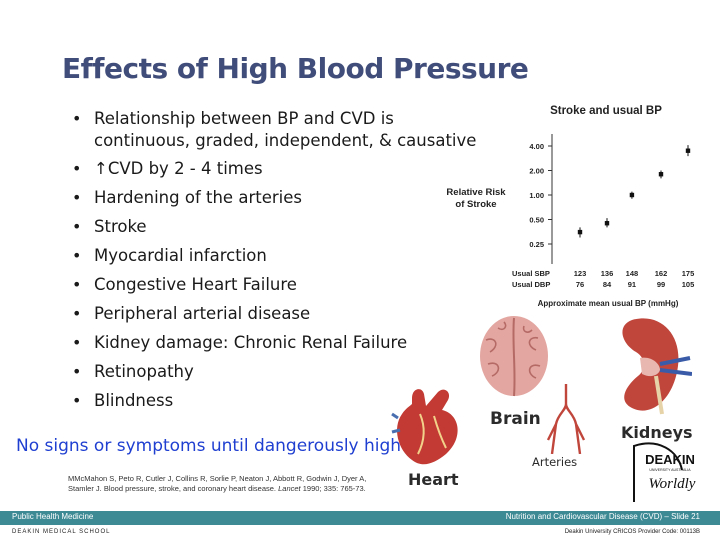 The height and width of the screenshot is (540, 720). I want to click on chart-y-tick-label: 1.00, so click(536, 195).